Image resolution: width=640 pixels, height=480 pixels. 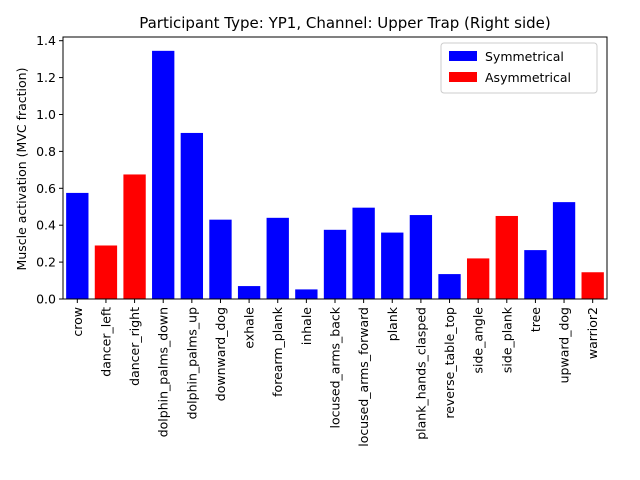 I want to click on bar-reverse_table_top, so click(x=449, y=286).